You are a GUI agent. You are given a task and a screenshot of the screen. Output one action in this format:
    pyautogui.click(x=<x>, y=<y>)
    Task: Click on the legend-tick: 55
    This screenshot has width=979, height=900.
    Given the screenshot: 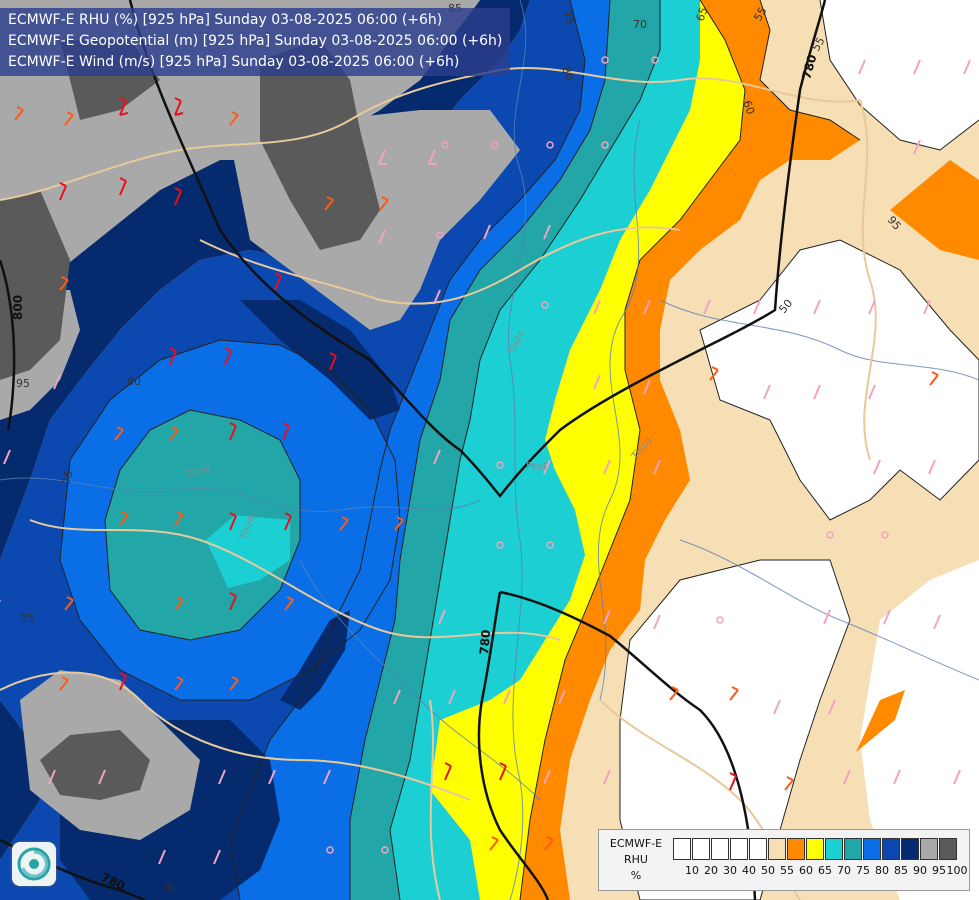 What is the action you would take?
    pyautogui.click(x=787, y=870)
    